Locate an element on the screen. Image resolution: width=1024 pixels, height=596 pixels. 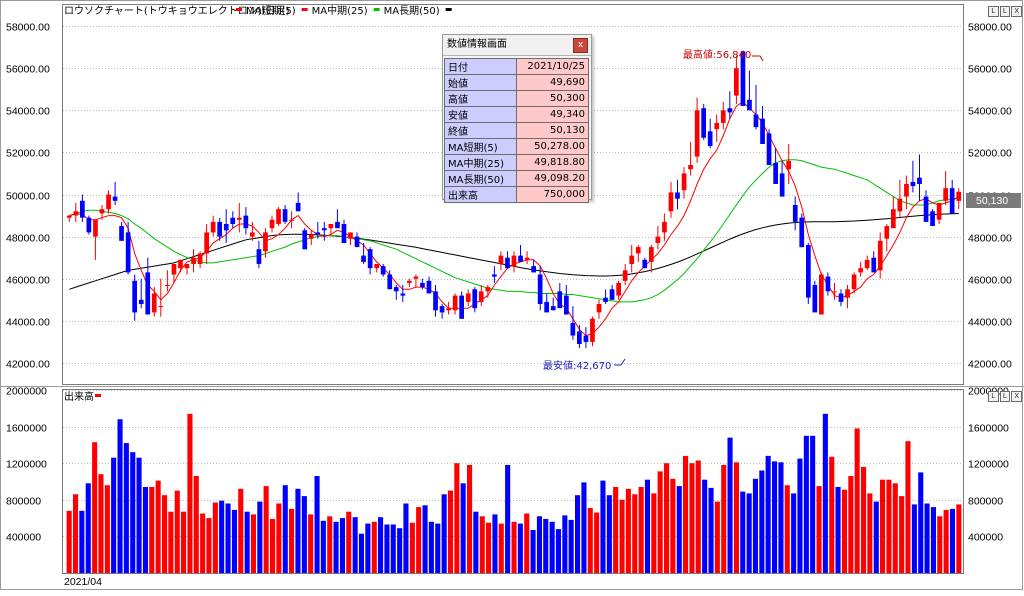
legend-entry: MA長期(50) is located at coordinates (412, 11).